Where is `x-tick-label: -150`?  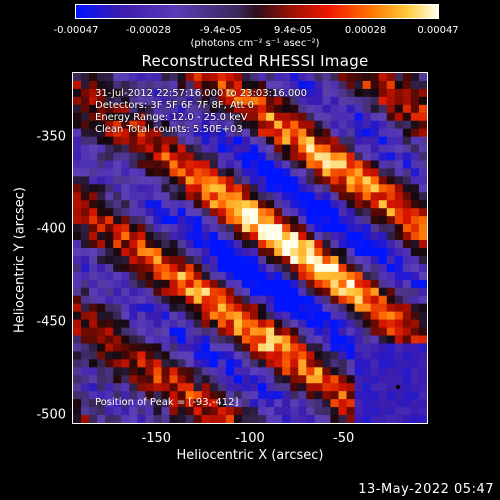 x-tick-label: -150 is located at coordinates (156, 438).